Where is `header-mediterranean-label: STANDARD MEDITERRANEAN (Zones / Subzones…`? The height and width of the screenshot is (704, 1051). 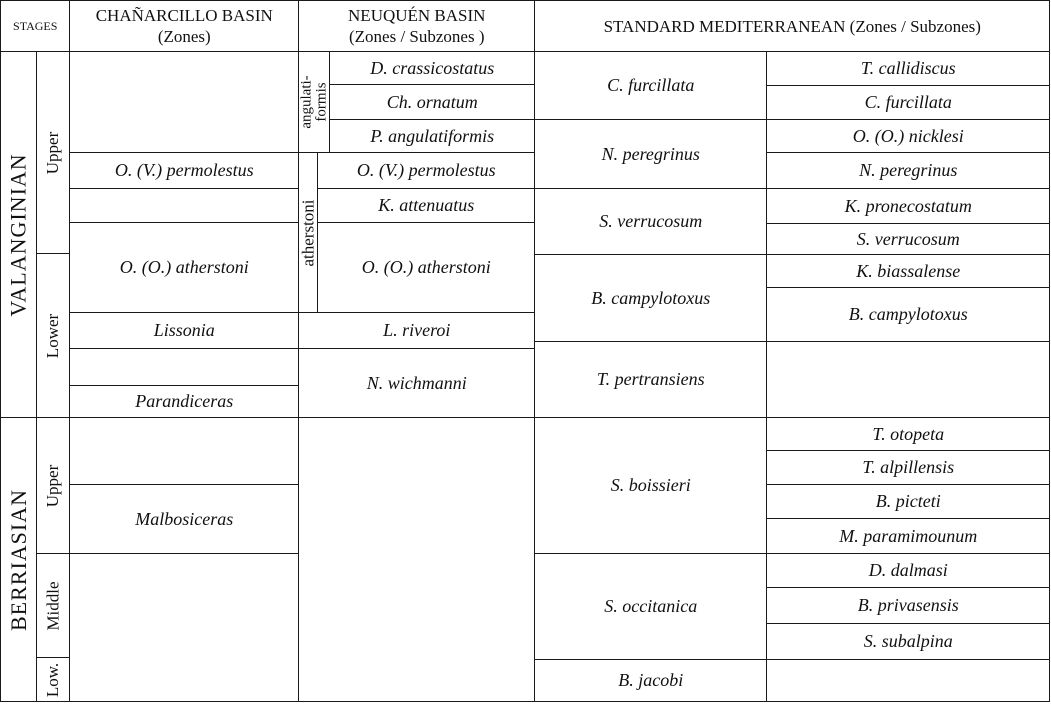
header-mediterranean-label: STANDARD MEDITERRANEAN (Zones / Subzones… is located at coordinates (792, 26).